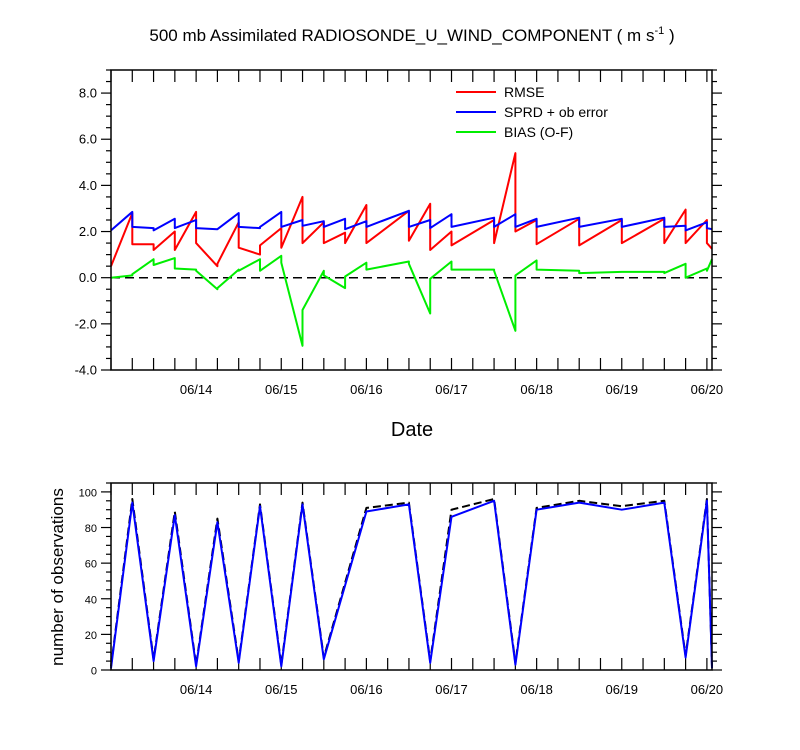 The height and width of the screenshot is (750, 800). Describe the element at coordinates (88, 277) in the screenshot. I see `y-tick-label: 0.0` at that location.